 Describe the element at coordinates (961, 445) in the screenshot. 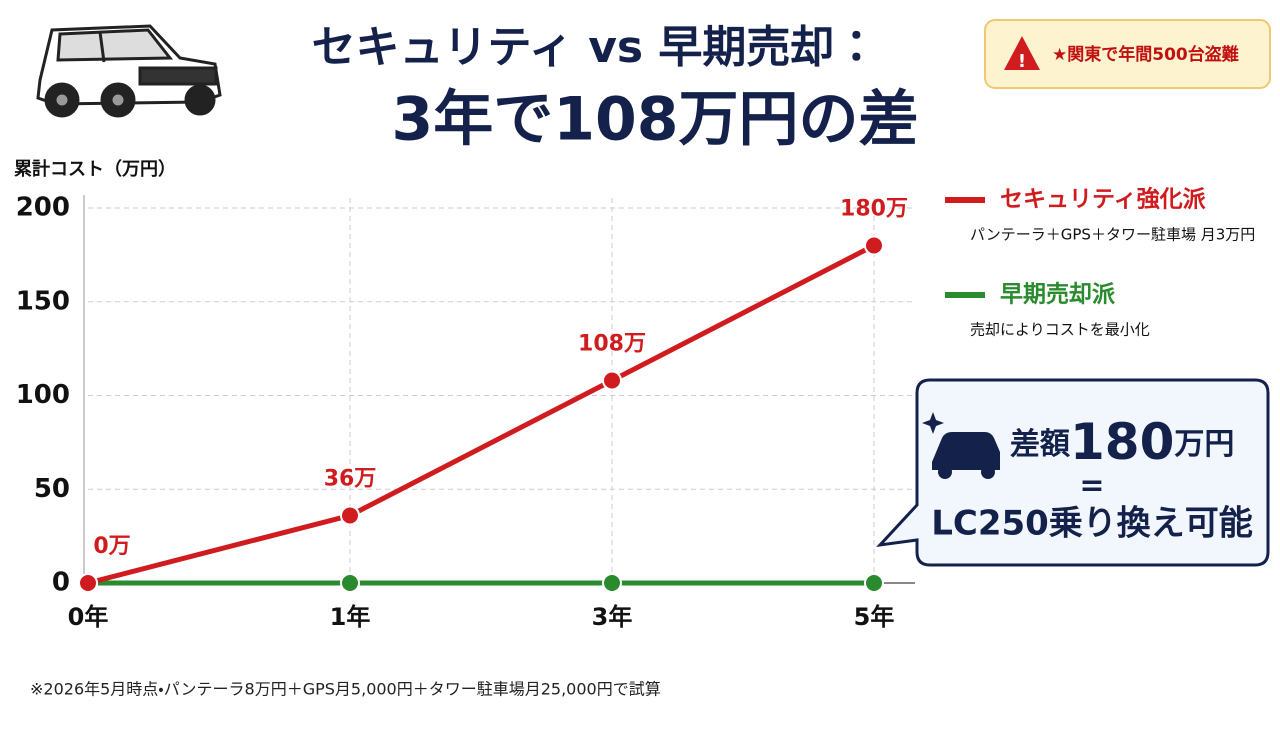

I see `car-icon` at that location.